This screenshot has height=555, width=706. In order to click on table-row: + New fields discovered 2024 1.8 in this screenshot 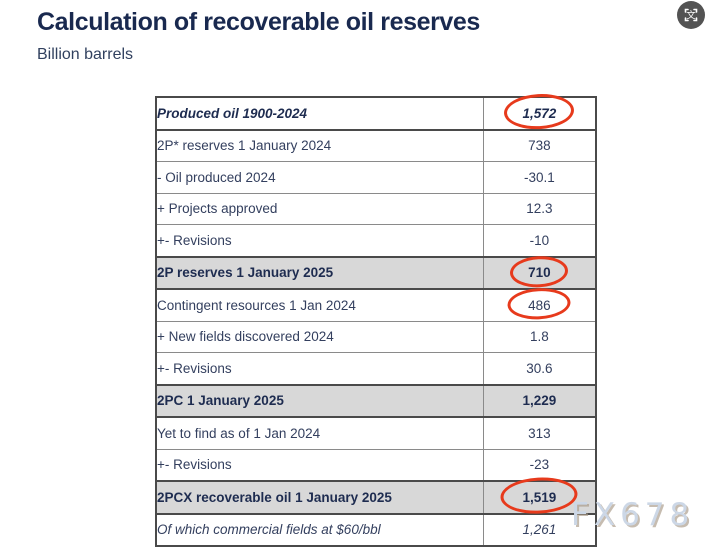, I will do `click(376, 336)`.